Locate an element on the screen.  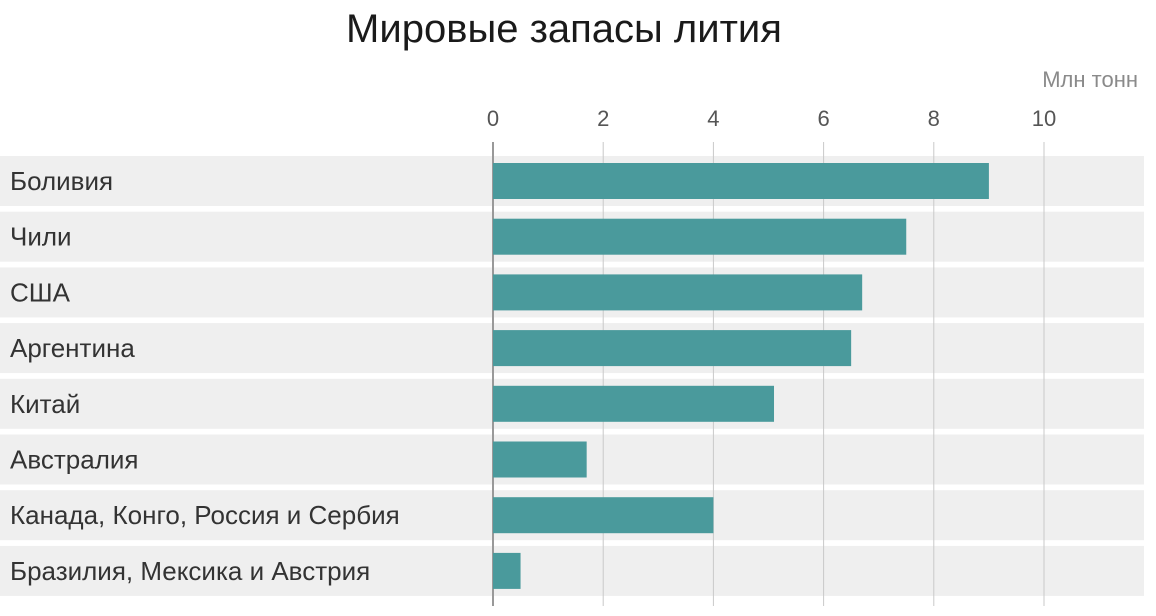
x-tick-label: 4 is located at coordinates (713, 118).